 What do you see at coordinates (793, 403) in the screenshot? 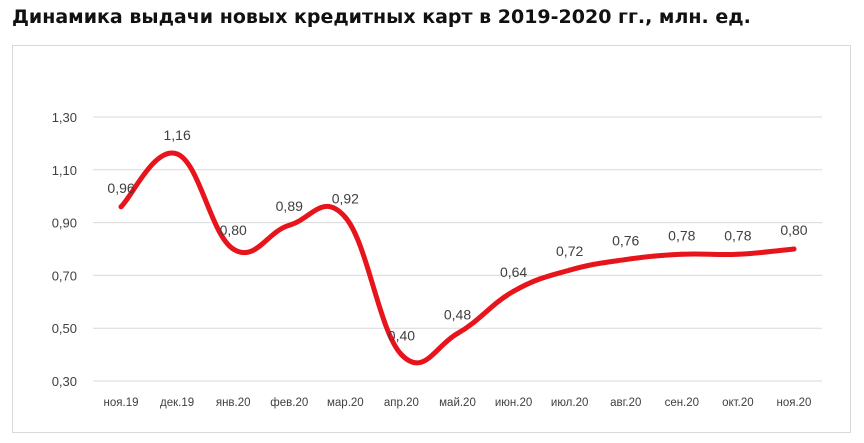
I see `x-tick-label: ноя.20` at bounding box center [793, 403].